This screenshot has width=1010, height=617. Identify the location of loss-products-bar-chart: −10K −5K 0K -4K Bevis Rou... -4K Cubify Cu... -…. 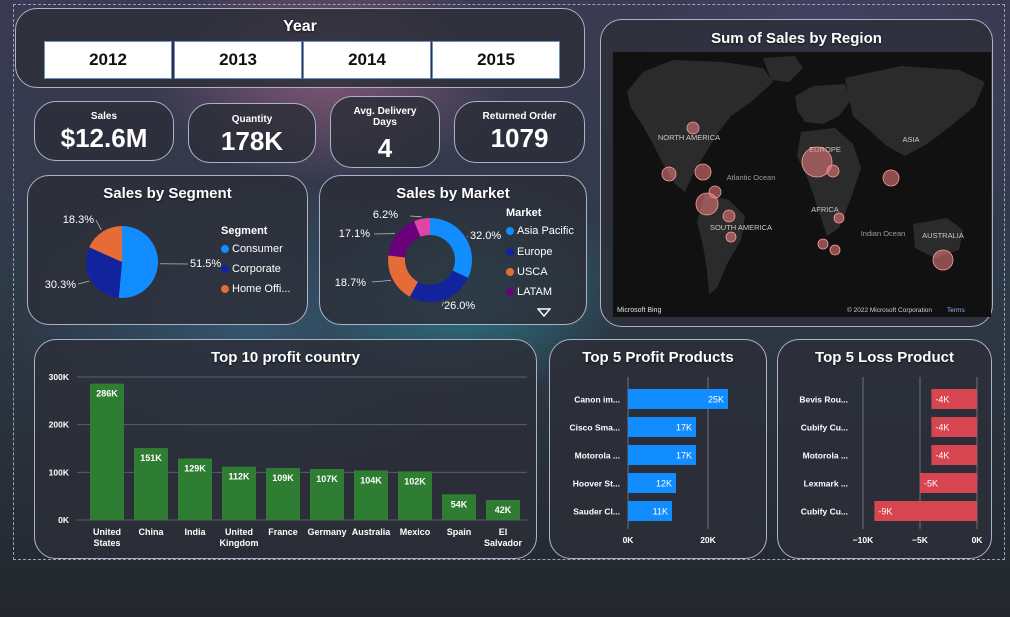
(891, 461).